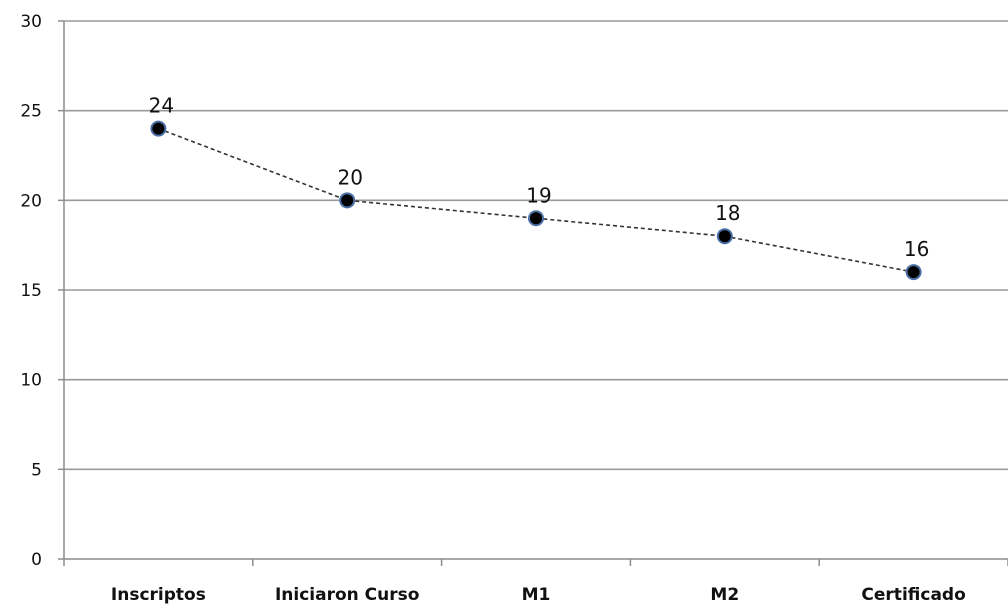 The height and width of the screenshot is (610, 1008). I want to click on y-tick-label: 25, so click(31, 112).